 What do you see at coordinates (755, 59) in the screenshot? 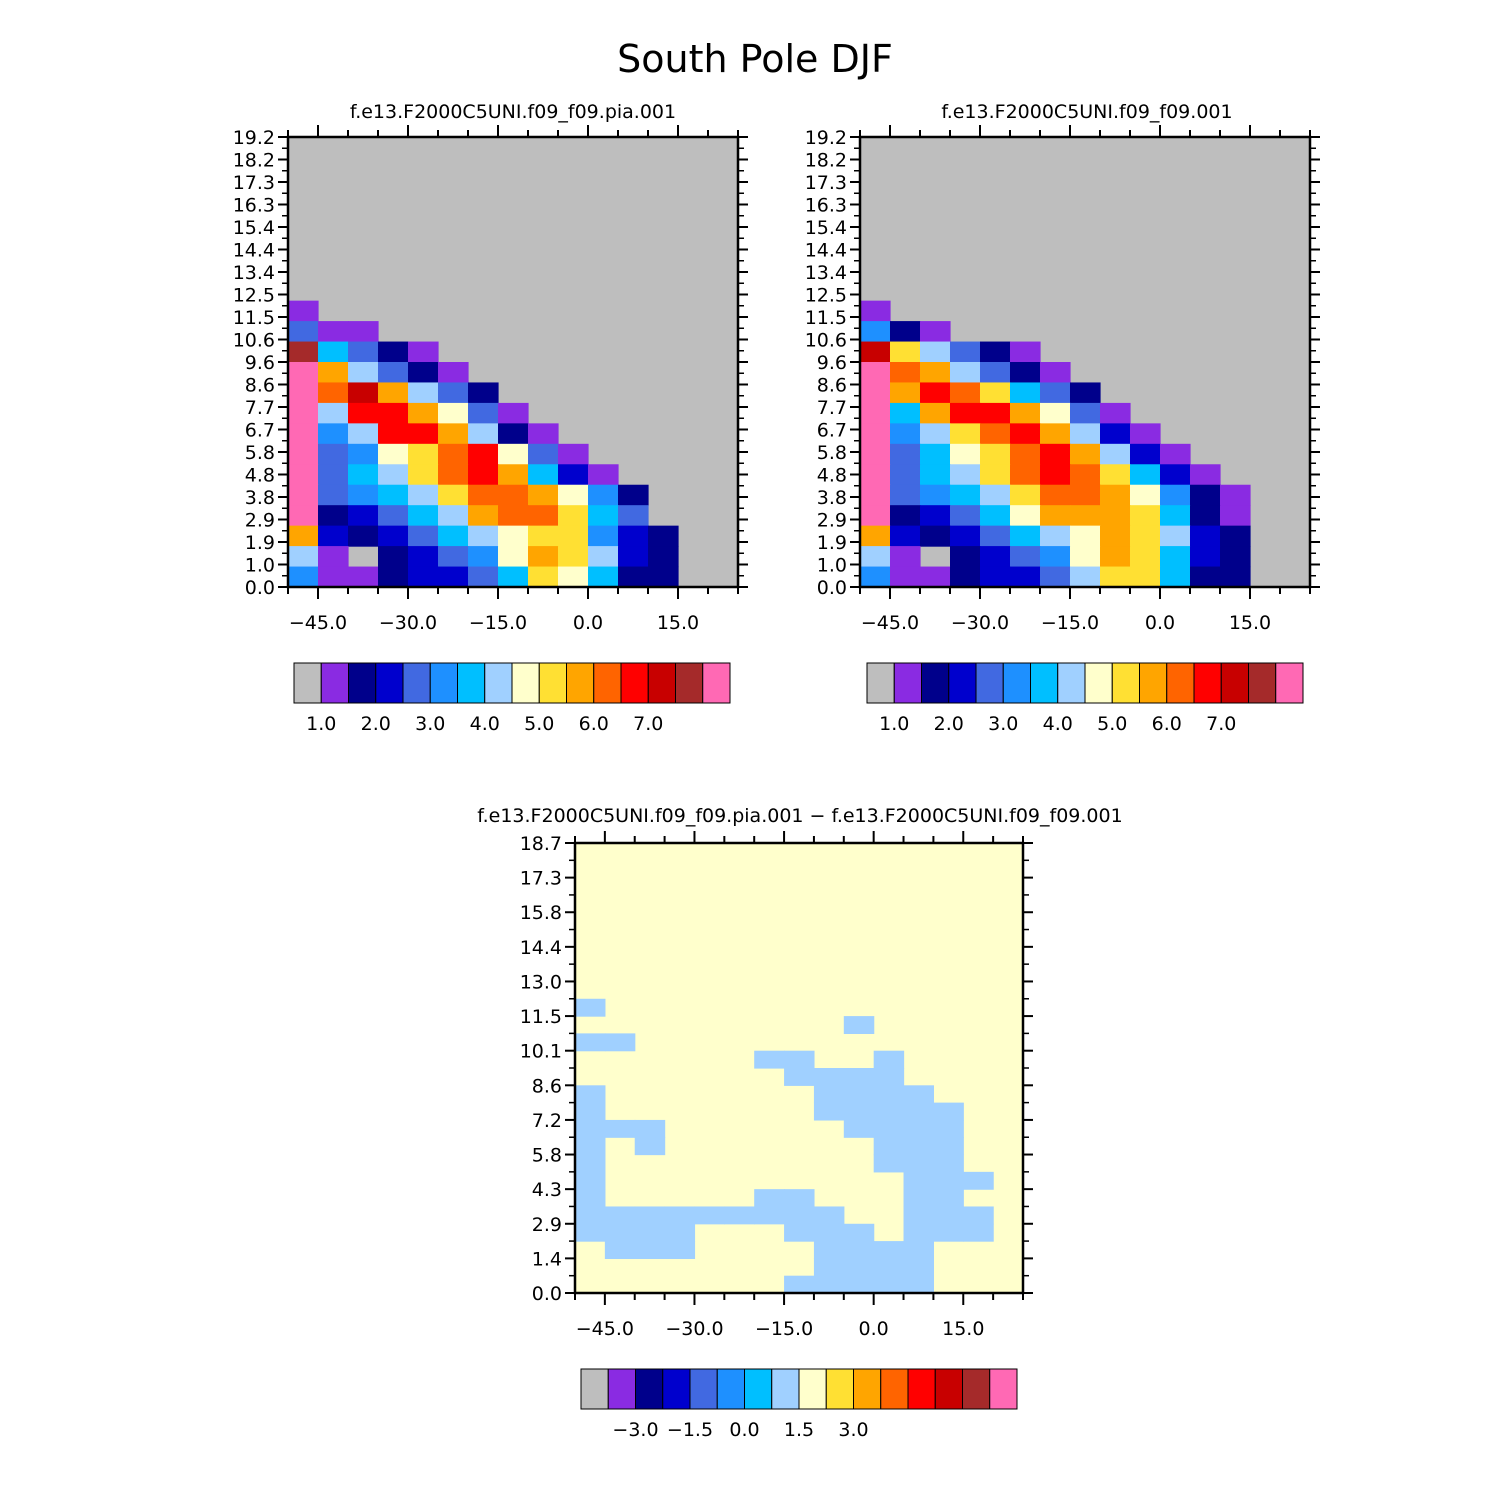
I see `figure-title: South Pole DJF` at bounding box center [755, 59].